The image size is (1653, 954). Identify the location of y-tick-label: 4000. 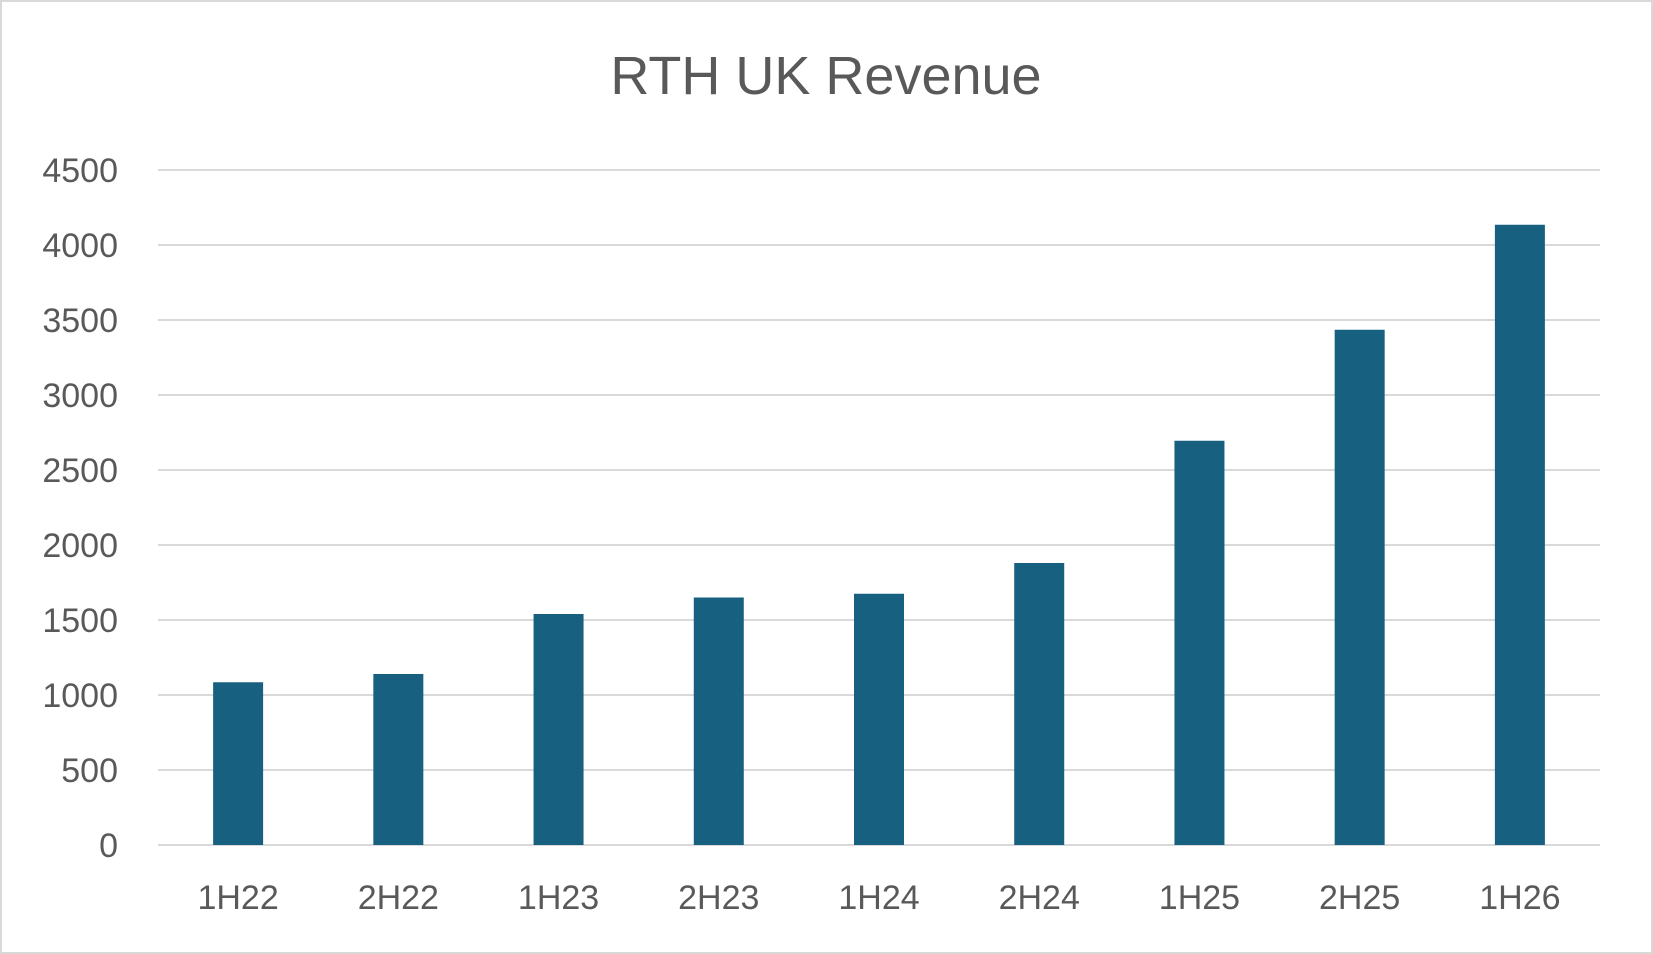
(80, 246).